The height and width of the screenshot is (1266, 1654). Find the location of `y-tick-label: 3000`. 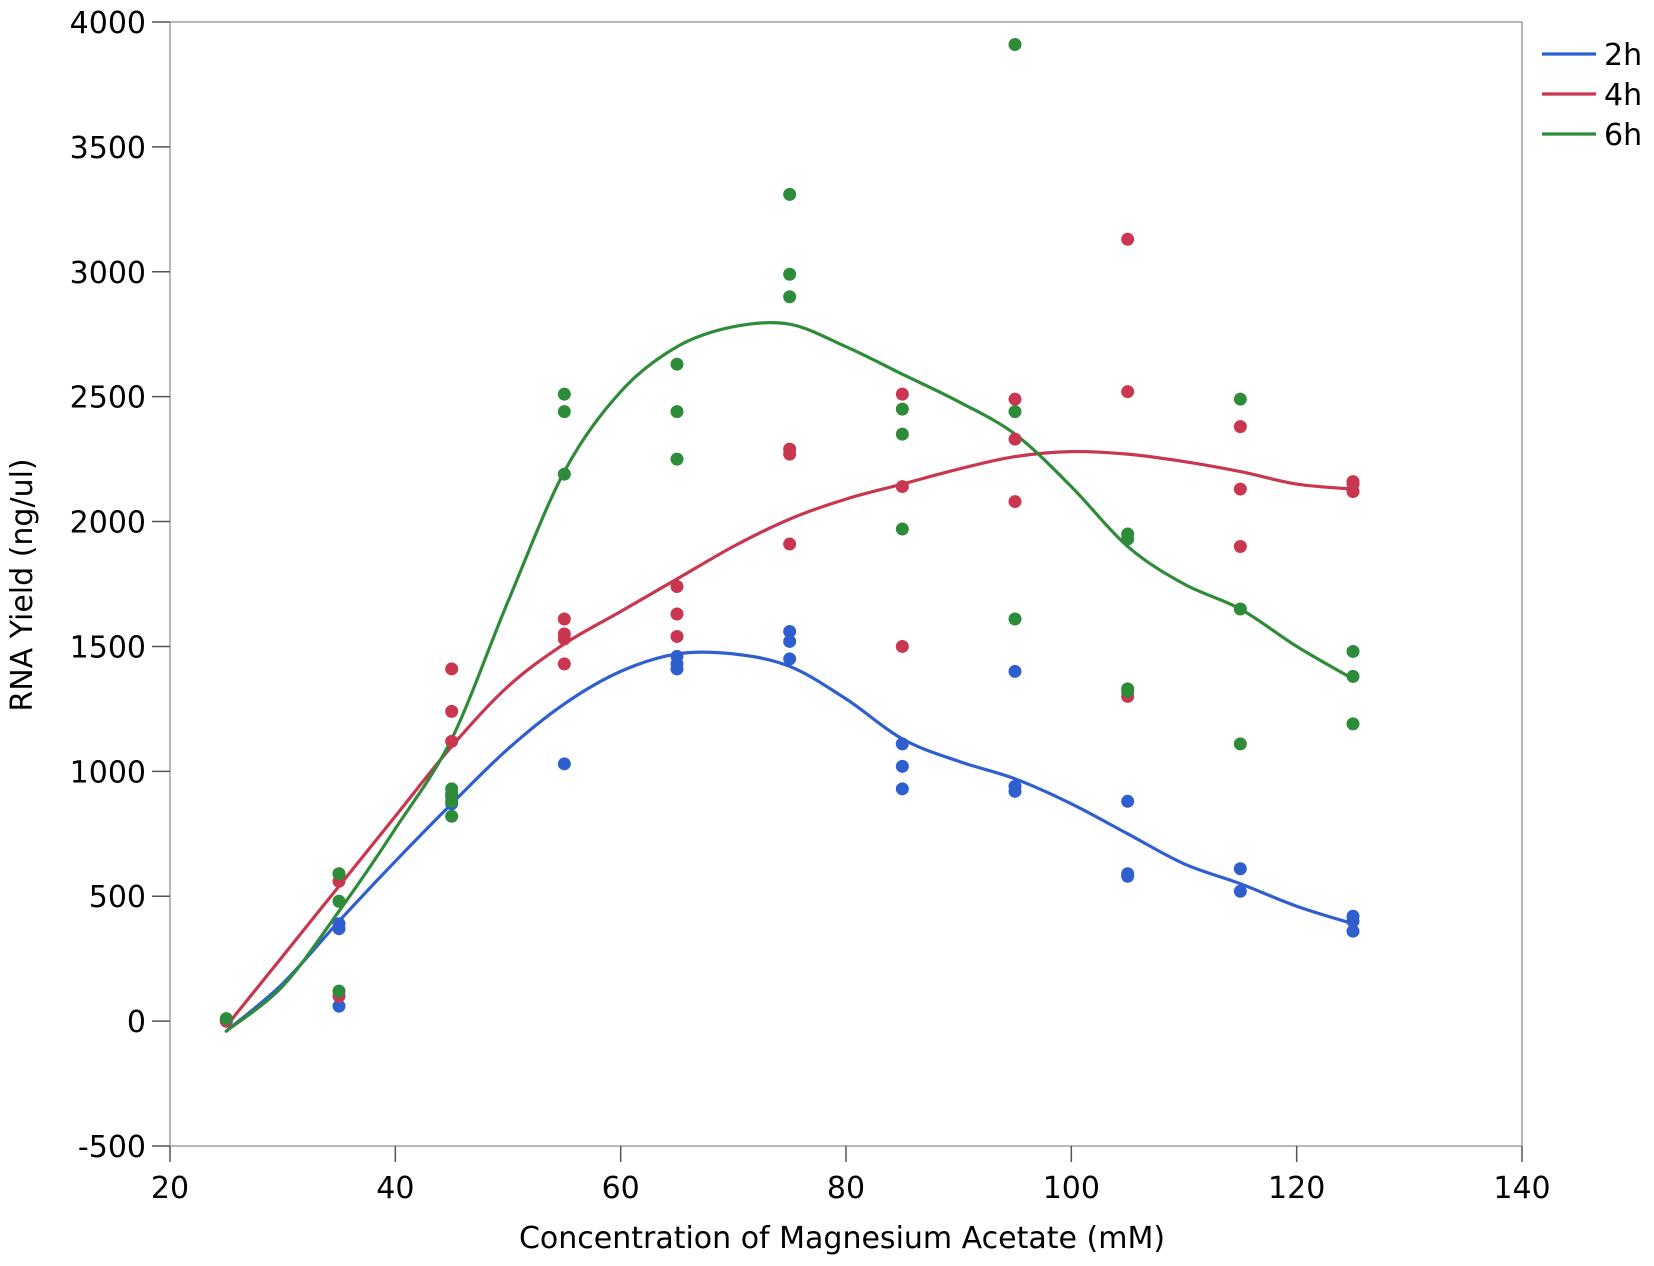

y-tick-label: 3000 is located at coordinates (108, 273).